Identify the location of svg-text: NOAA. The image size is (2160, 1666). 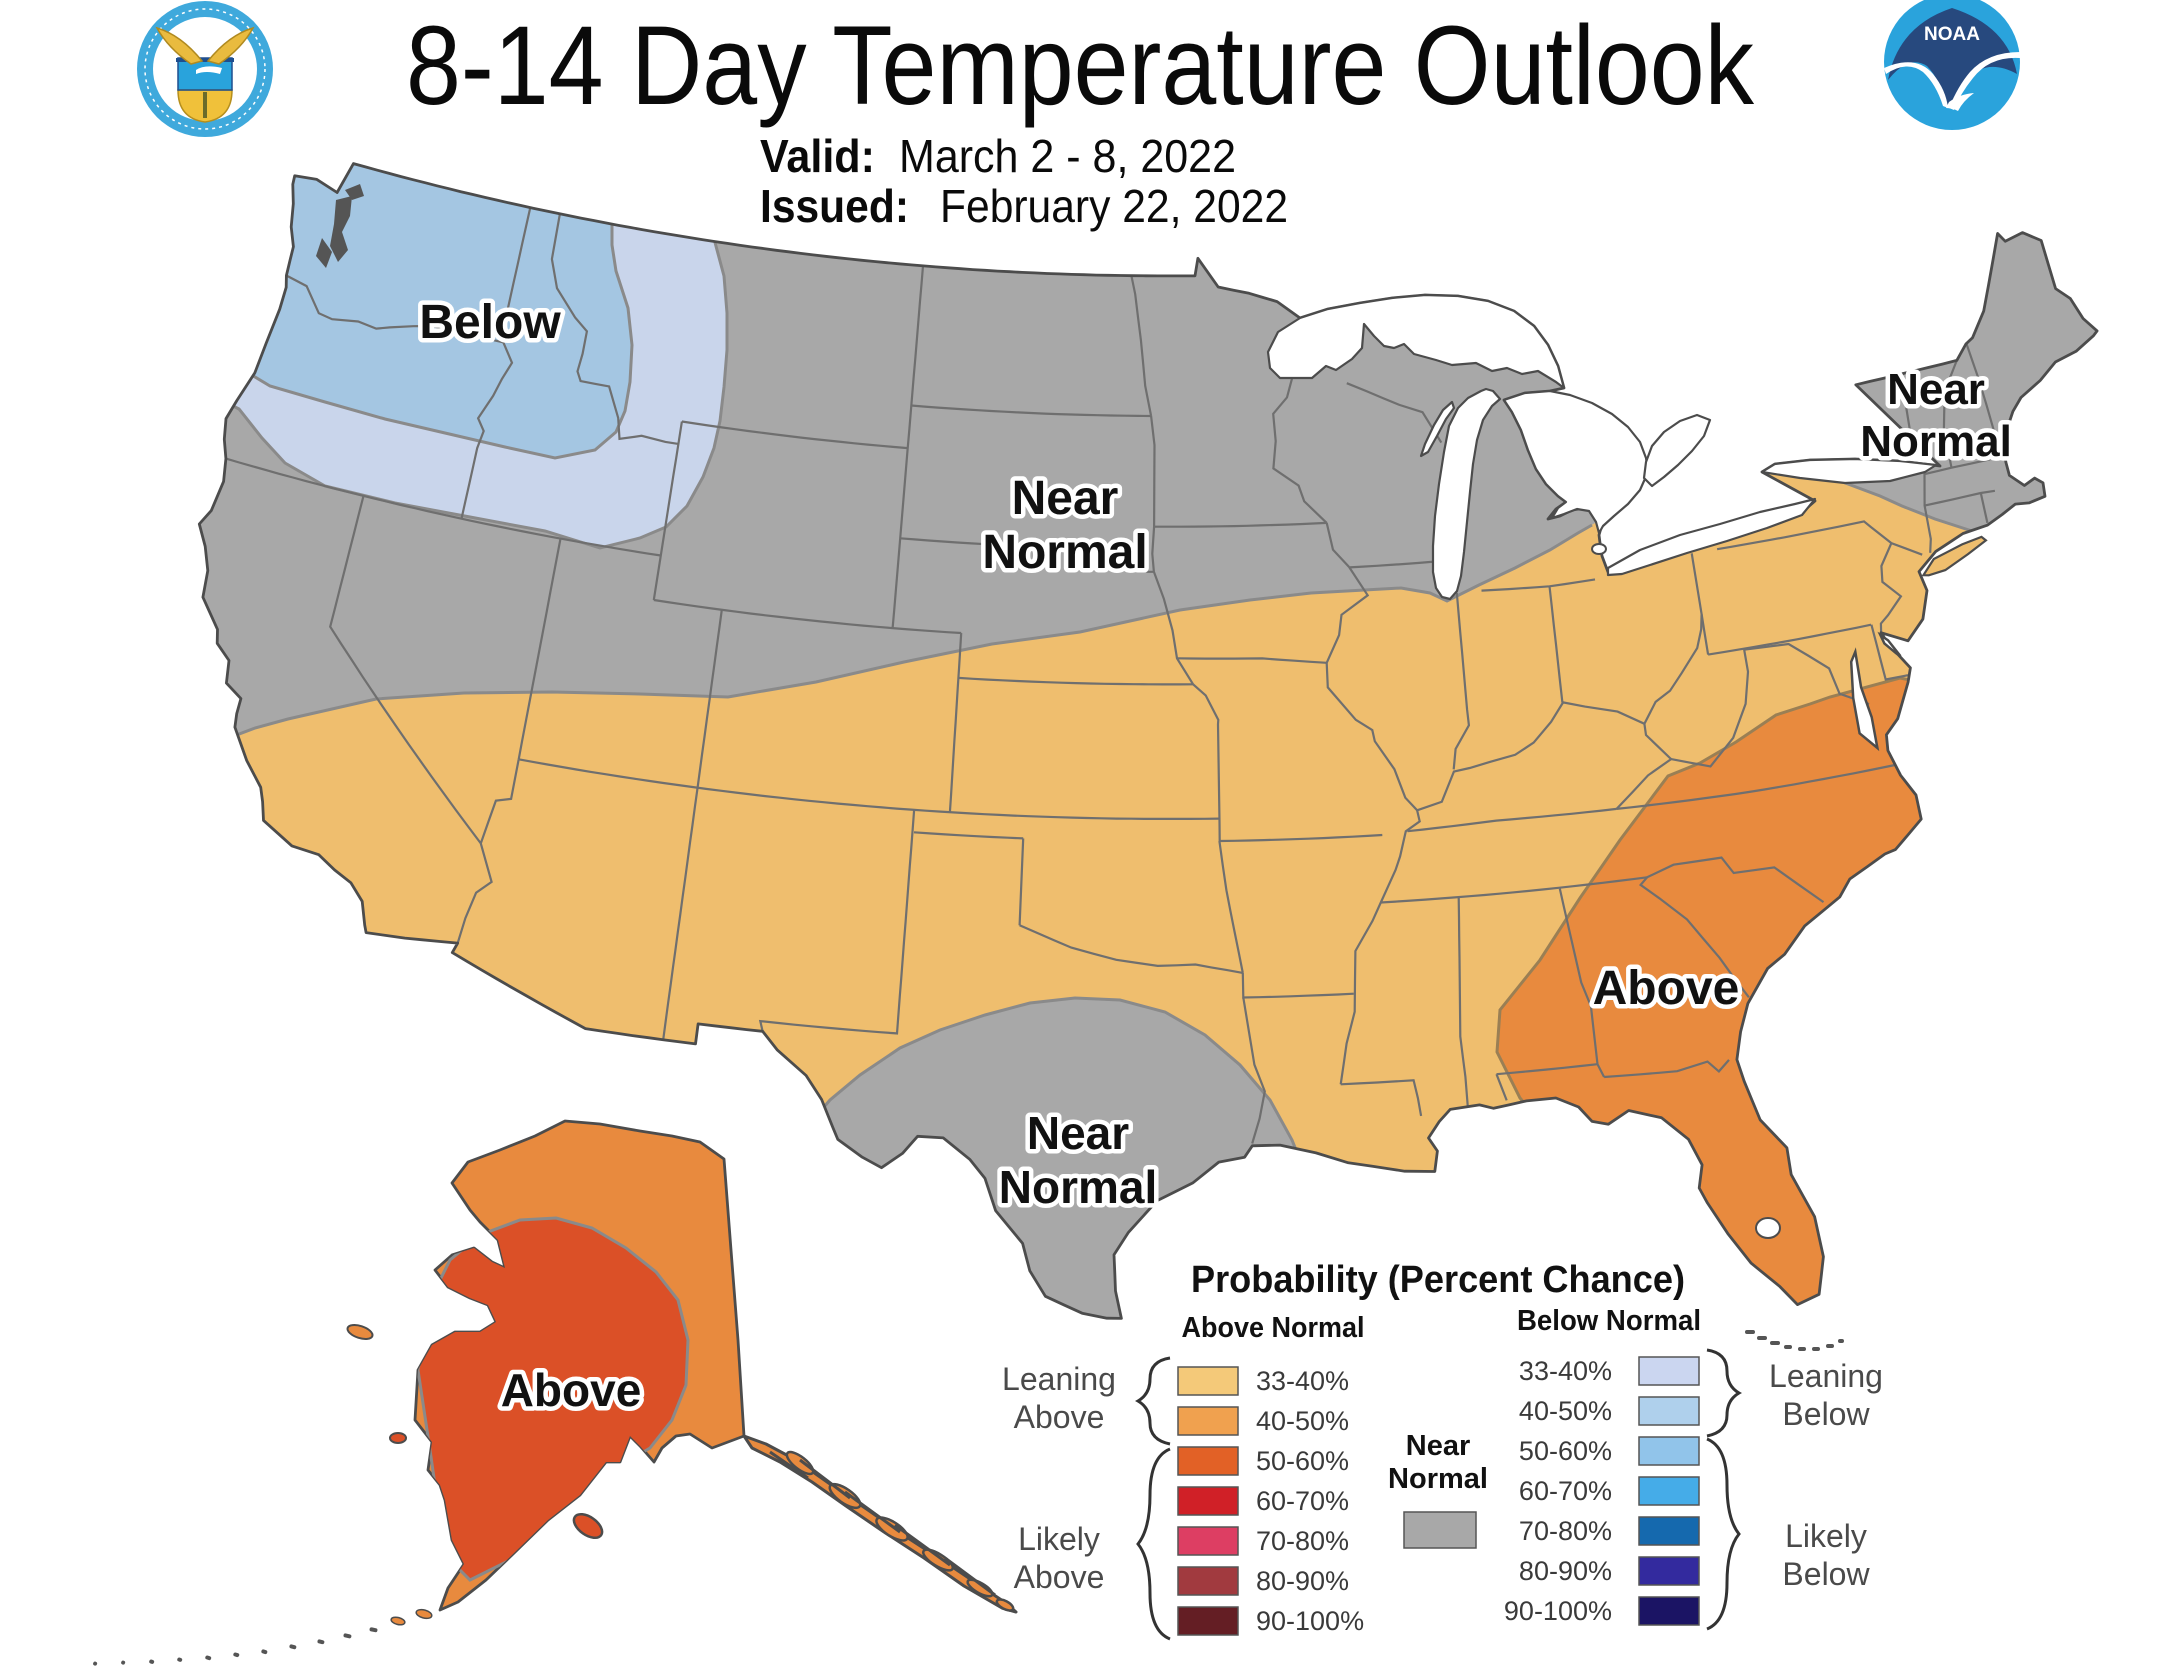
(1952, 34).